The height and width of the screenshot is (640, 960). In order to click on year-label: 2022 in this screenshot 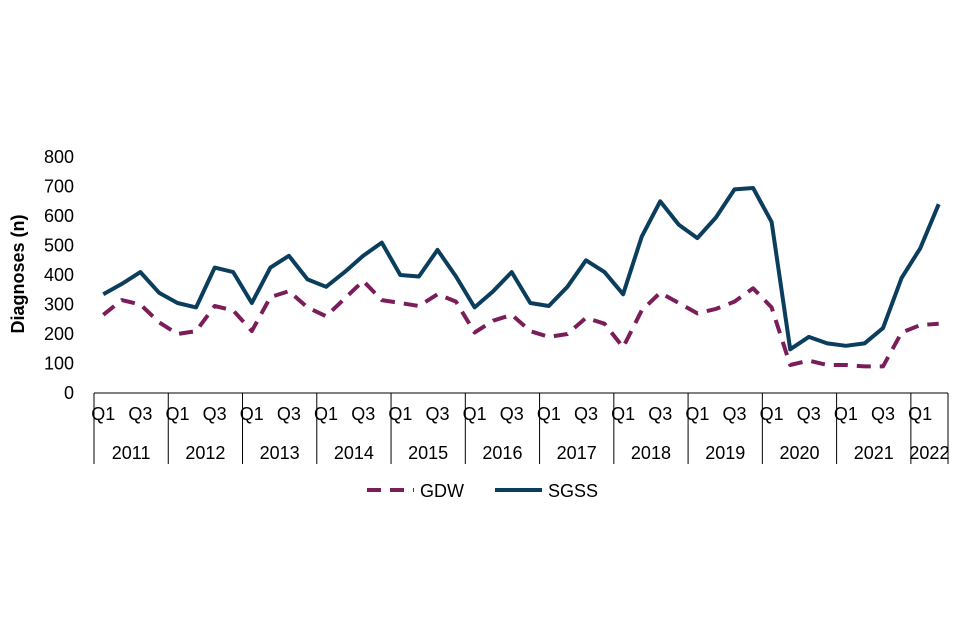, I will do `click(929, 453)`.